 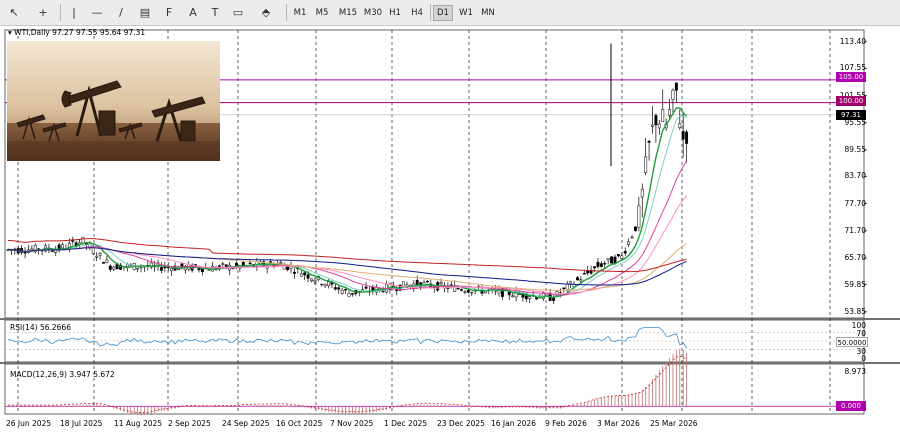 I want to click on timeframe-d1: D1, so click(x=443, y=13).